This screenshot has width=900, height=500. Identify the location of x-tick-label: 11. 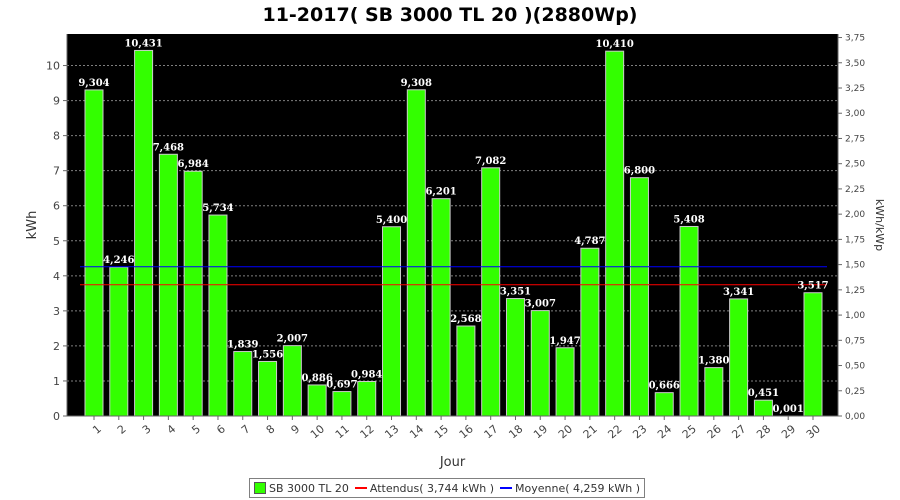
(342, 431).